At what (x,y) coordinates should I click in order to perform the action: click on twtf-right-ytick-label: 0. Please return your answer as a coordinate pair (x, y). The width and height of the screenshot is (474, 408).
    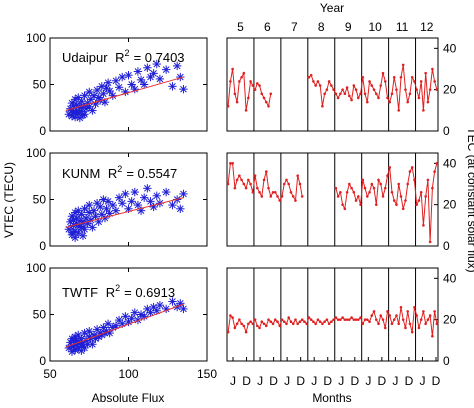
    Looking at the image, I should click on (446, 361).